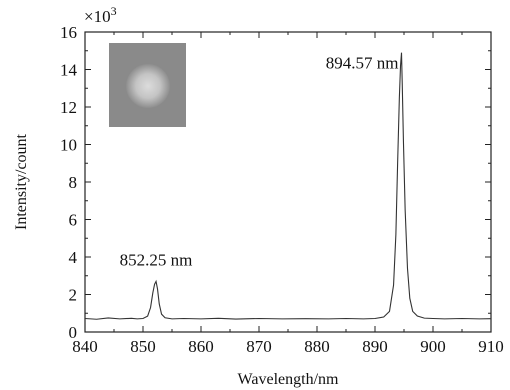 Image resolution: width=510 pixels, height=390 pixels. I want to click on x-tick-label: 890, so click(375, 346).